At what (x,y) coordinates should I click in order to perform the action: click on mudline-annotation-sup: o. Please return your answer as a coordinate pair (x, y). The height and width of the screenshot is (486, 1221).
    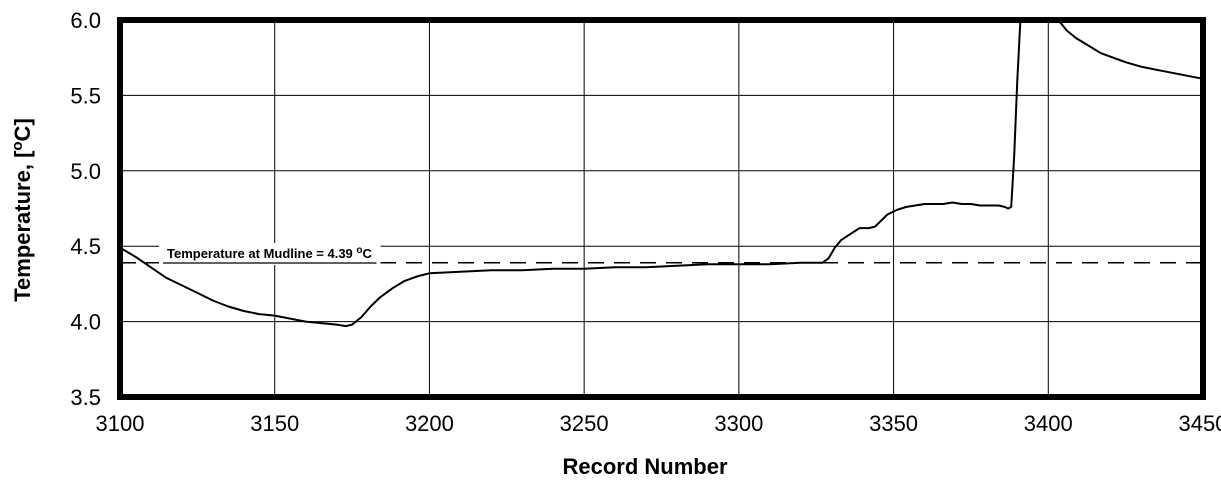
    Looking at the image, I should click on (359, 250).